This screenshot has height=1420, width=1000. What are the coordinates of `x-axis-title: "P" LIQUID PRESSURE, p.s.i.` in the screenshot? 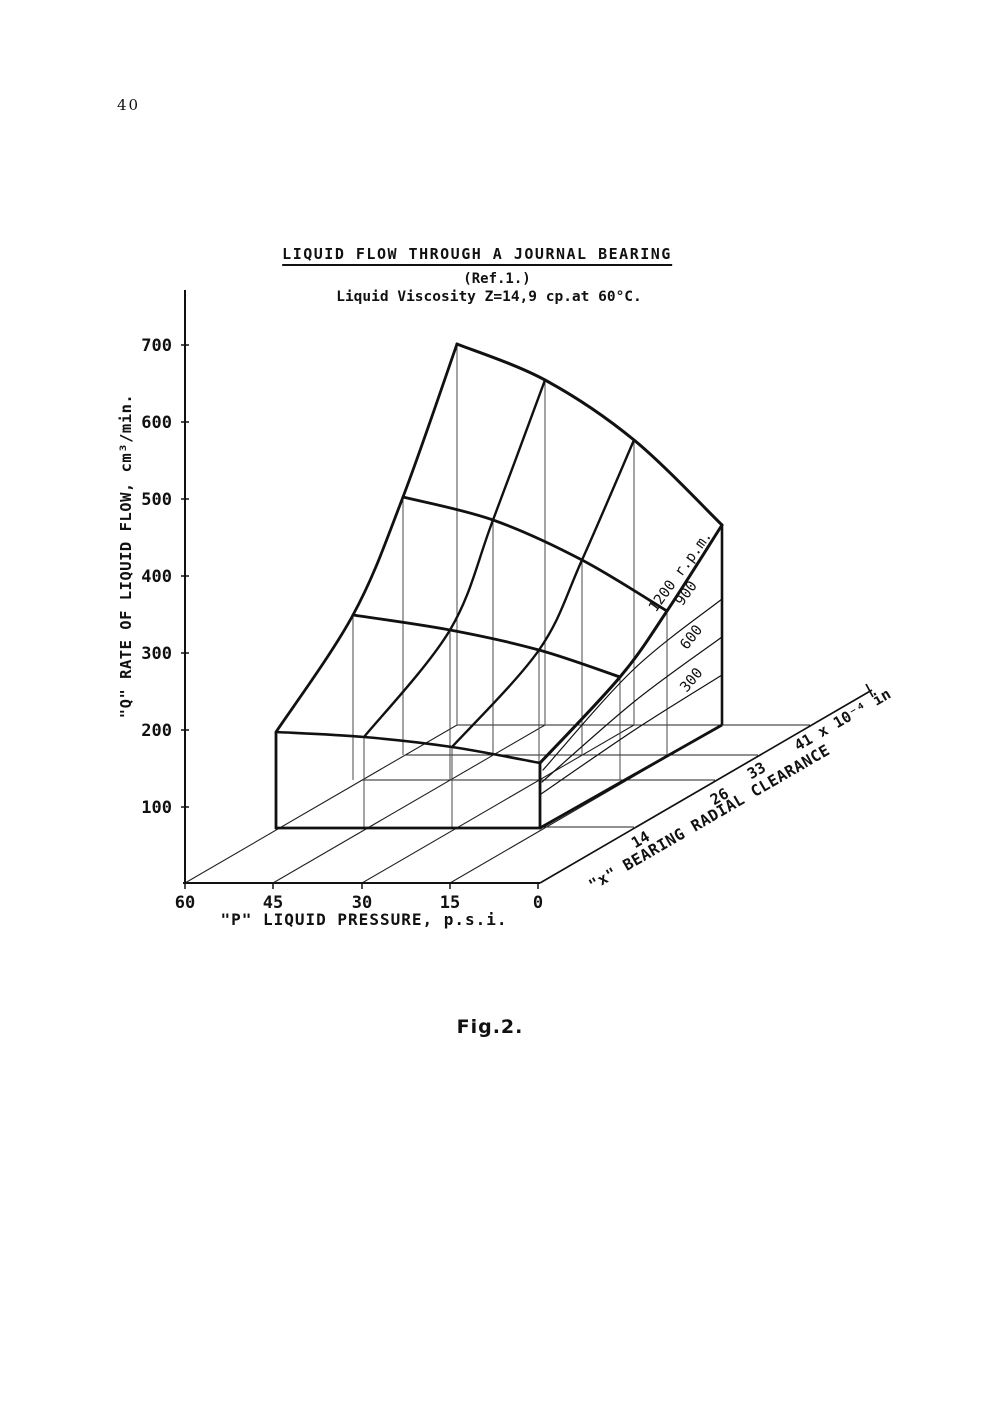 It's located at (363, 919).